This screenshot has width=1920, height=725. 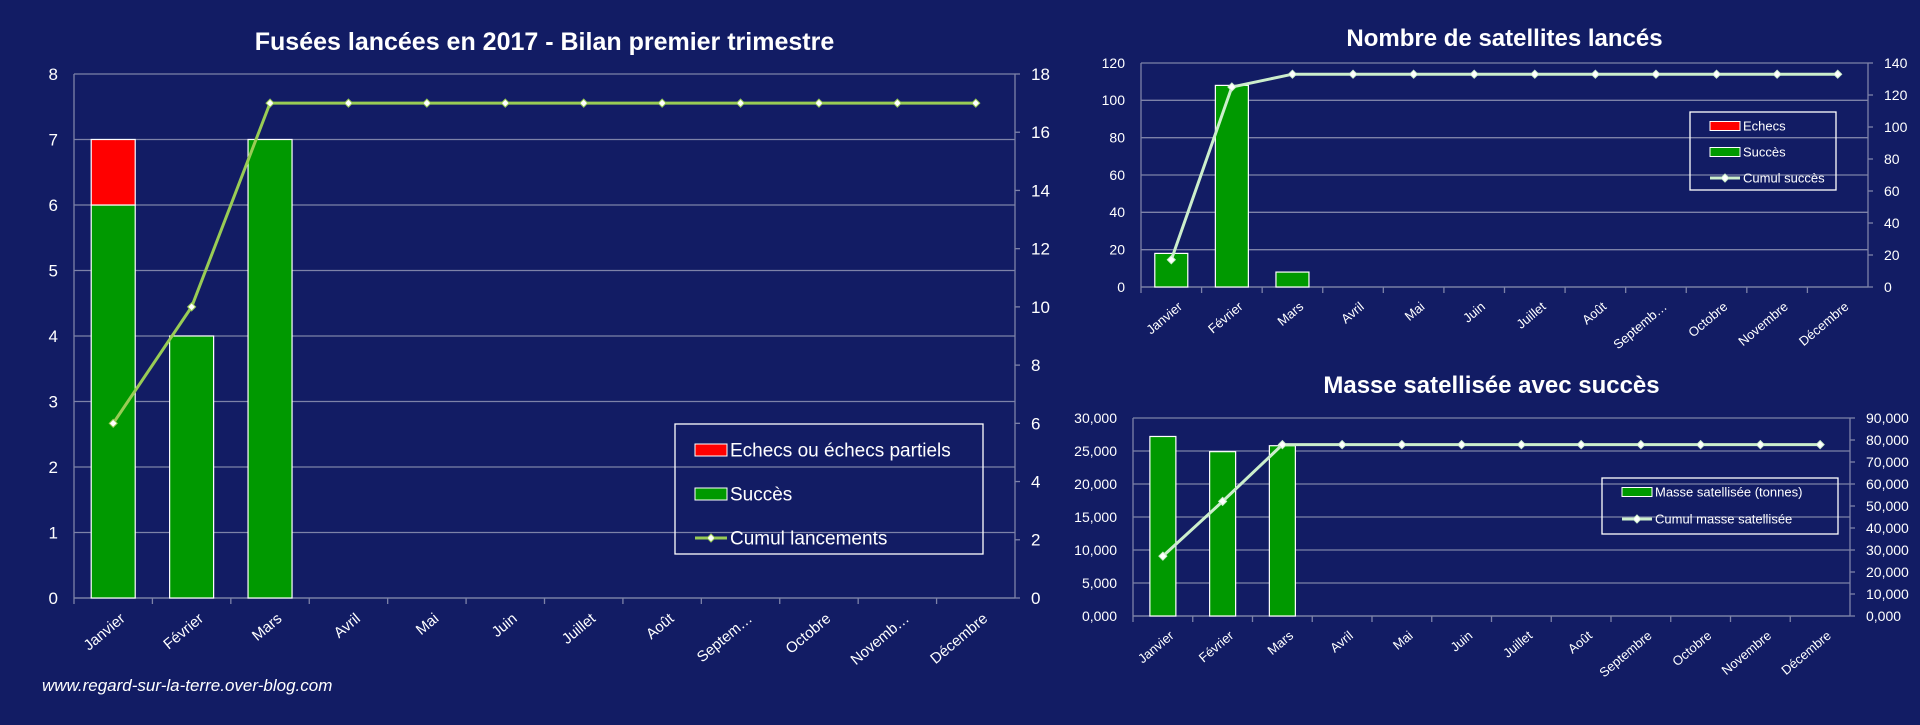 What do you see at coordinates (1887, 550) in the screenshot?
I see `y2-tick-label: 30,000` at bounding box center [1887, 550].